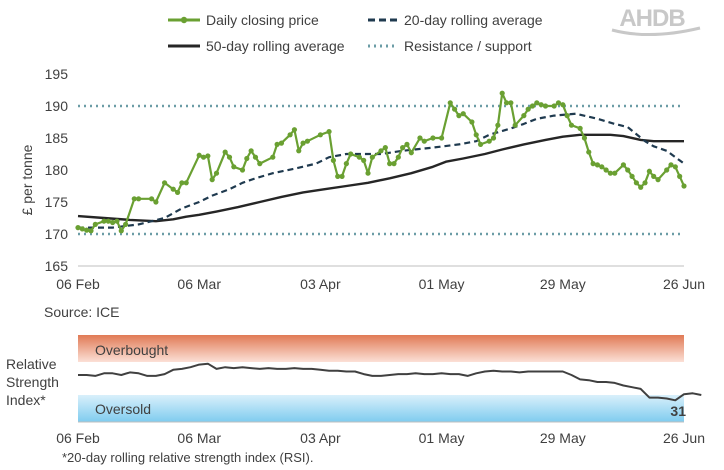 The image size is (724, 470). I want to click on rsi-y-label: Relative Strength Index*, so click(32, 382).